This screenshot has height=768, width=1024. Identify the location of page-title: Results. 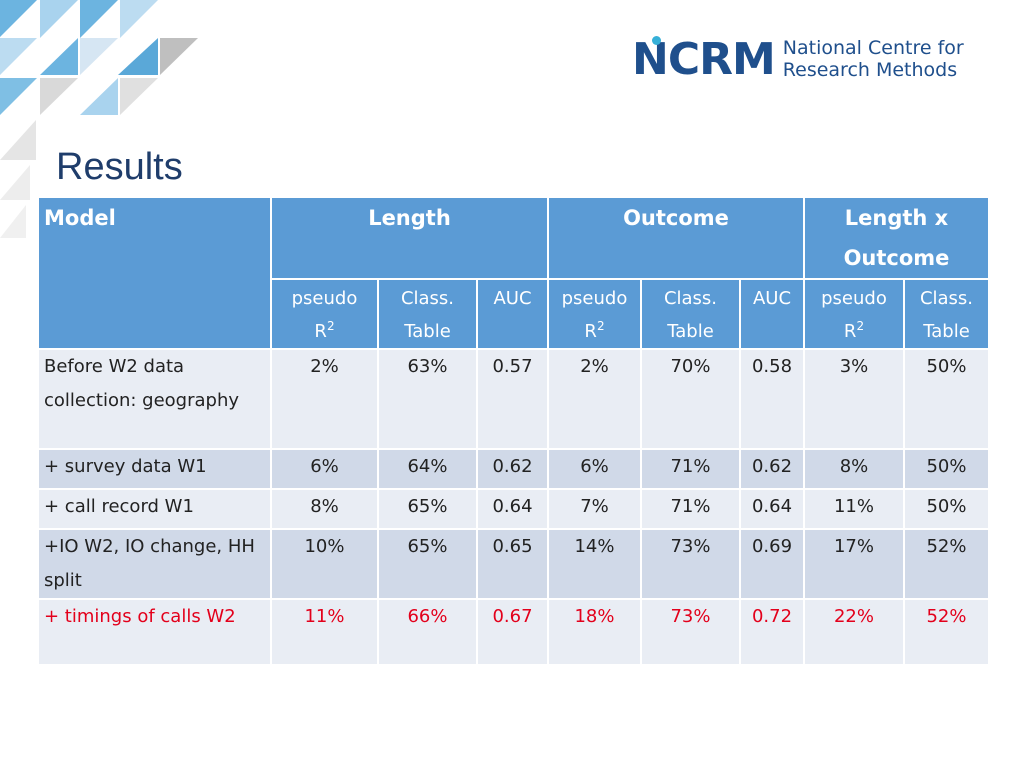
(119, 167).